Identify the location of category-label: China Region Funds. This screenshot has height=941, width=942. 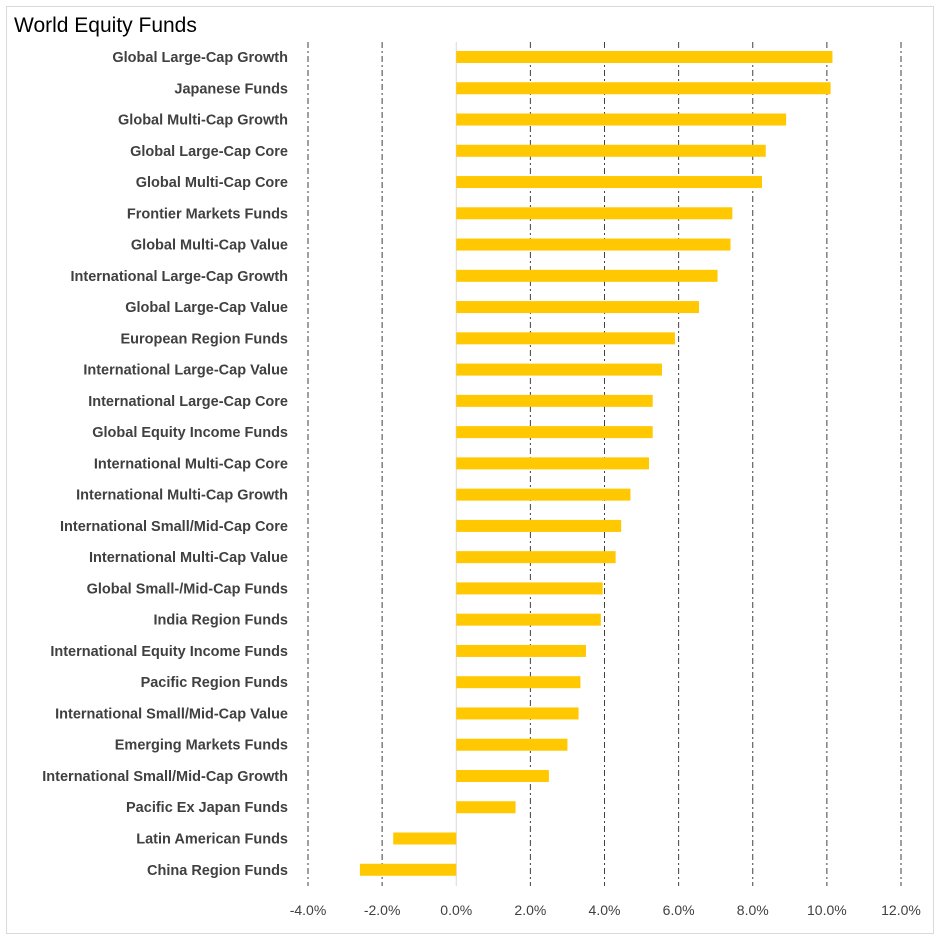
(217, 871).